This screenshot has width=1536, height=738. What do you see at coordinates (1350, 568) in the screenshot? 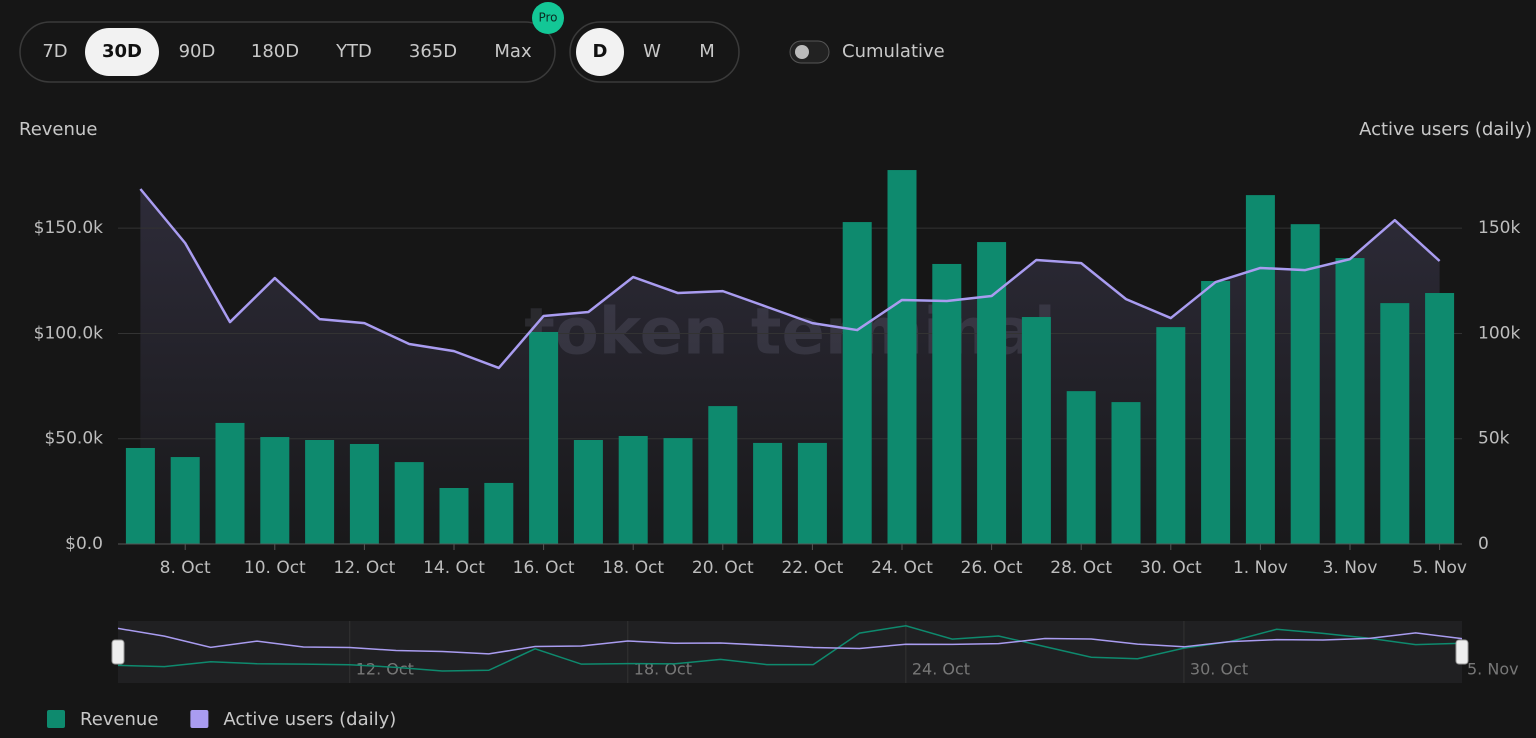
I see `x-tick-label: 3. Nov` at bounding box center [1350, 568].